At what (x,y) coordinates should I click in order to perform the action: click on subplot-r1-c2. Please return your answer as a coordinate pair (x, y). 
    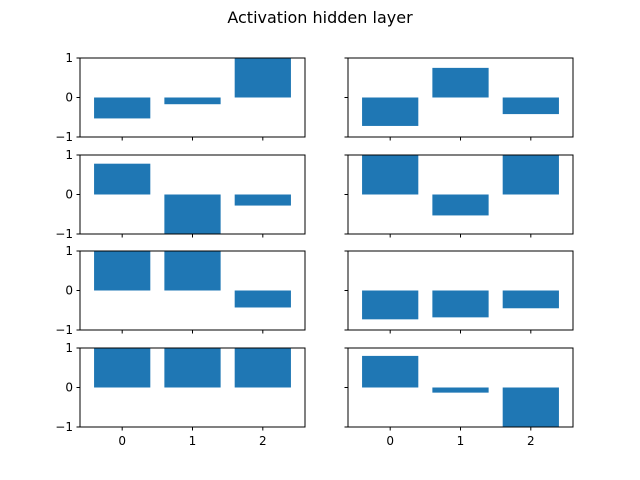
    Looking at the image, I should click on (459, 99).